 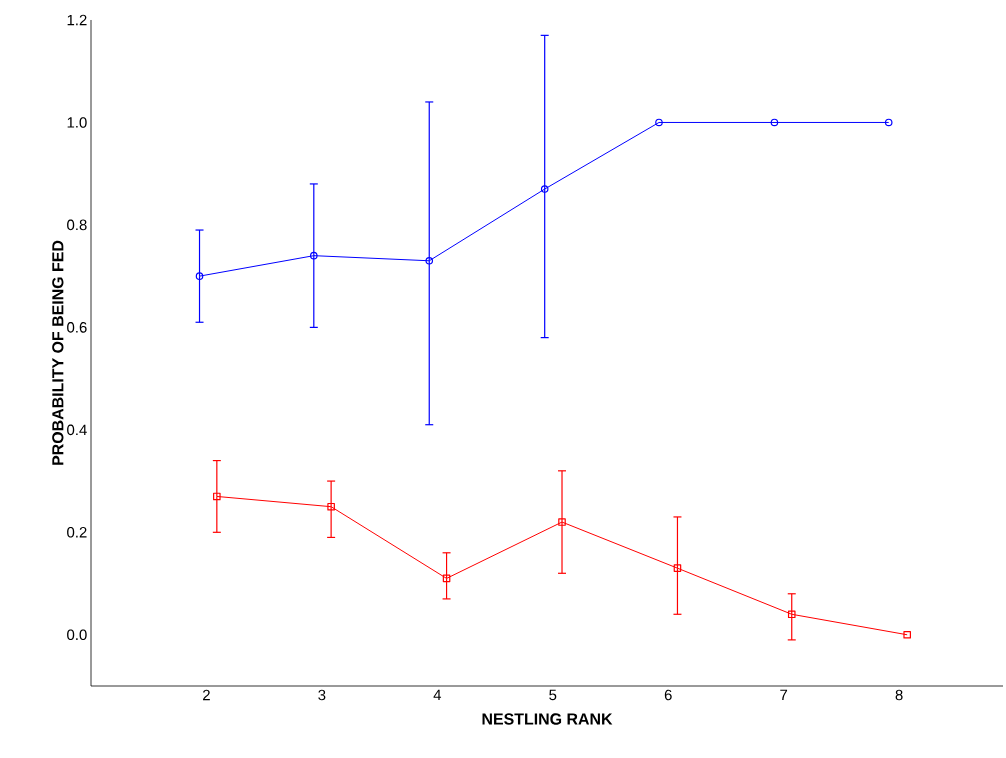 What do you see at coordinates (437, 694) in the screenshot?
I see `x-tick-label: 4` at bounding box center [437, 694].